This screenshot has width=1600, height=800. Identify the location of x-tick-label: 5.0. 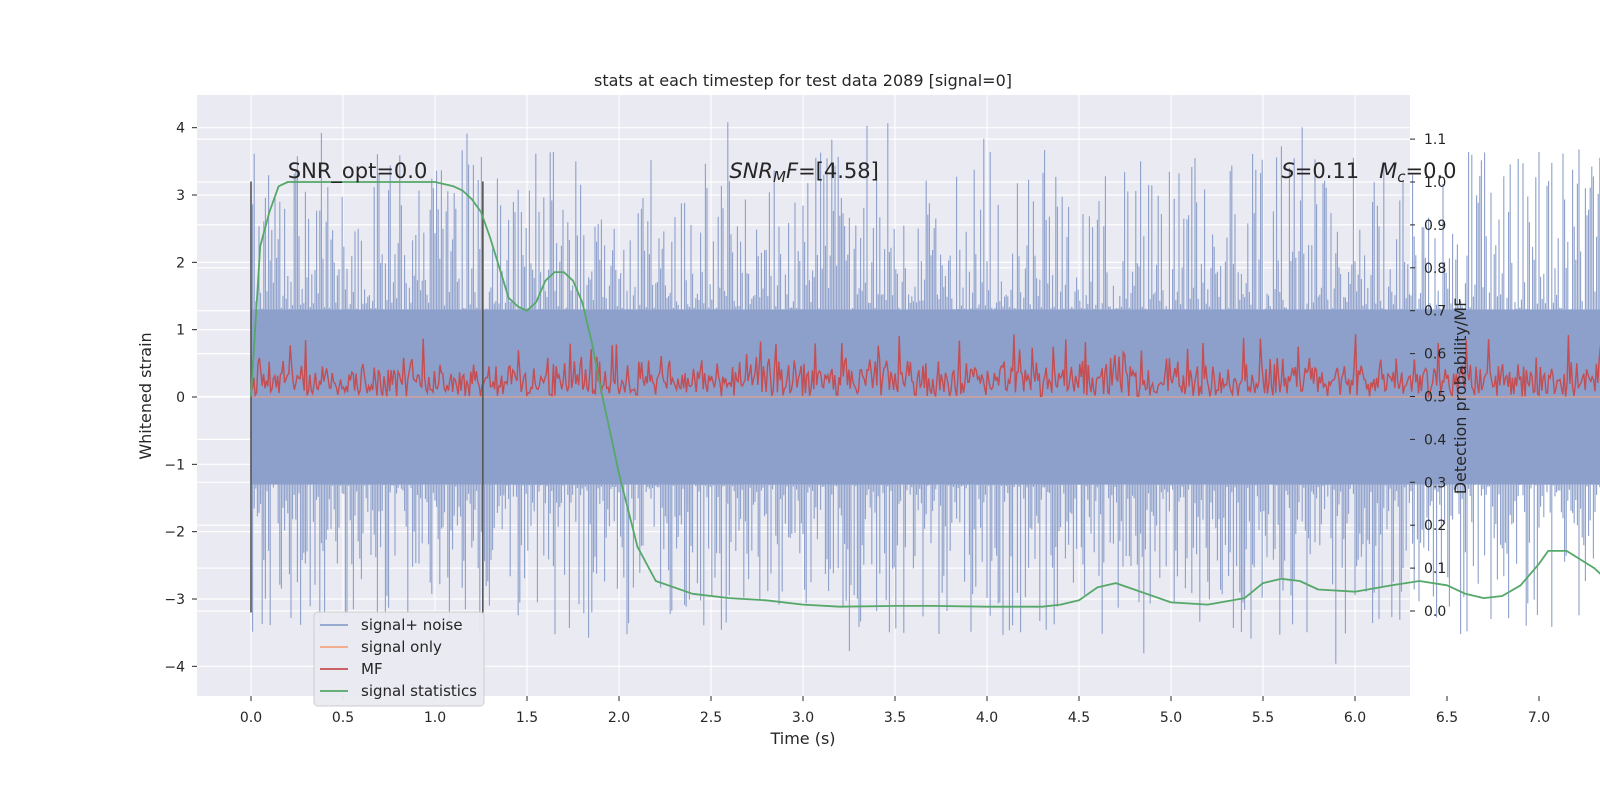
(1171, 718).